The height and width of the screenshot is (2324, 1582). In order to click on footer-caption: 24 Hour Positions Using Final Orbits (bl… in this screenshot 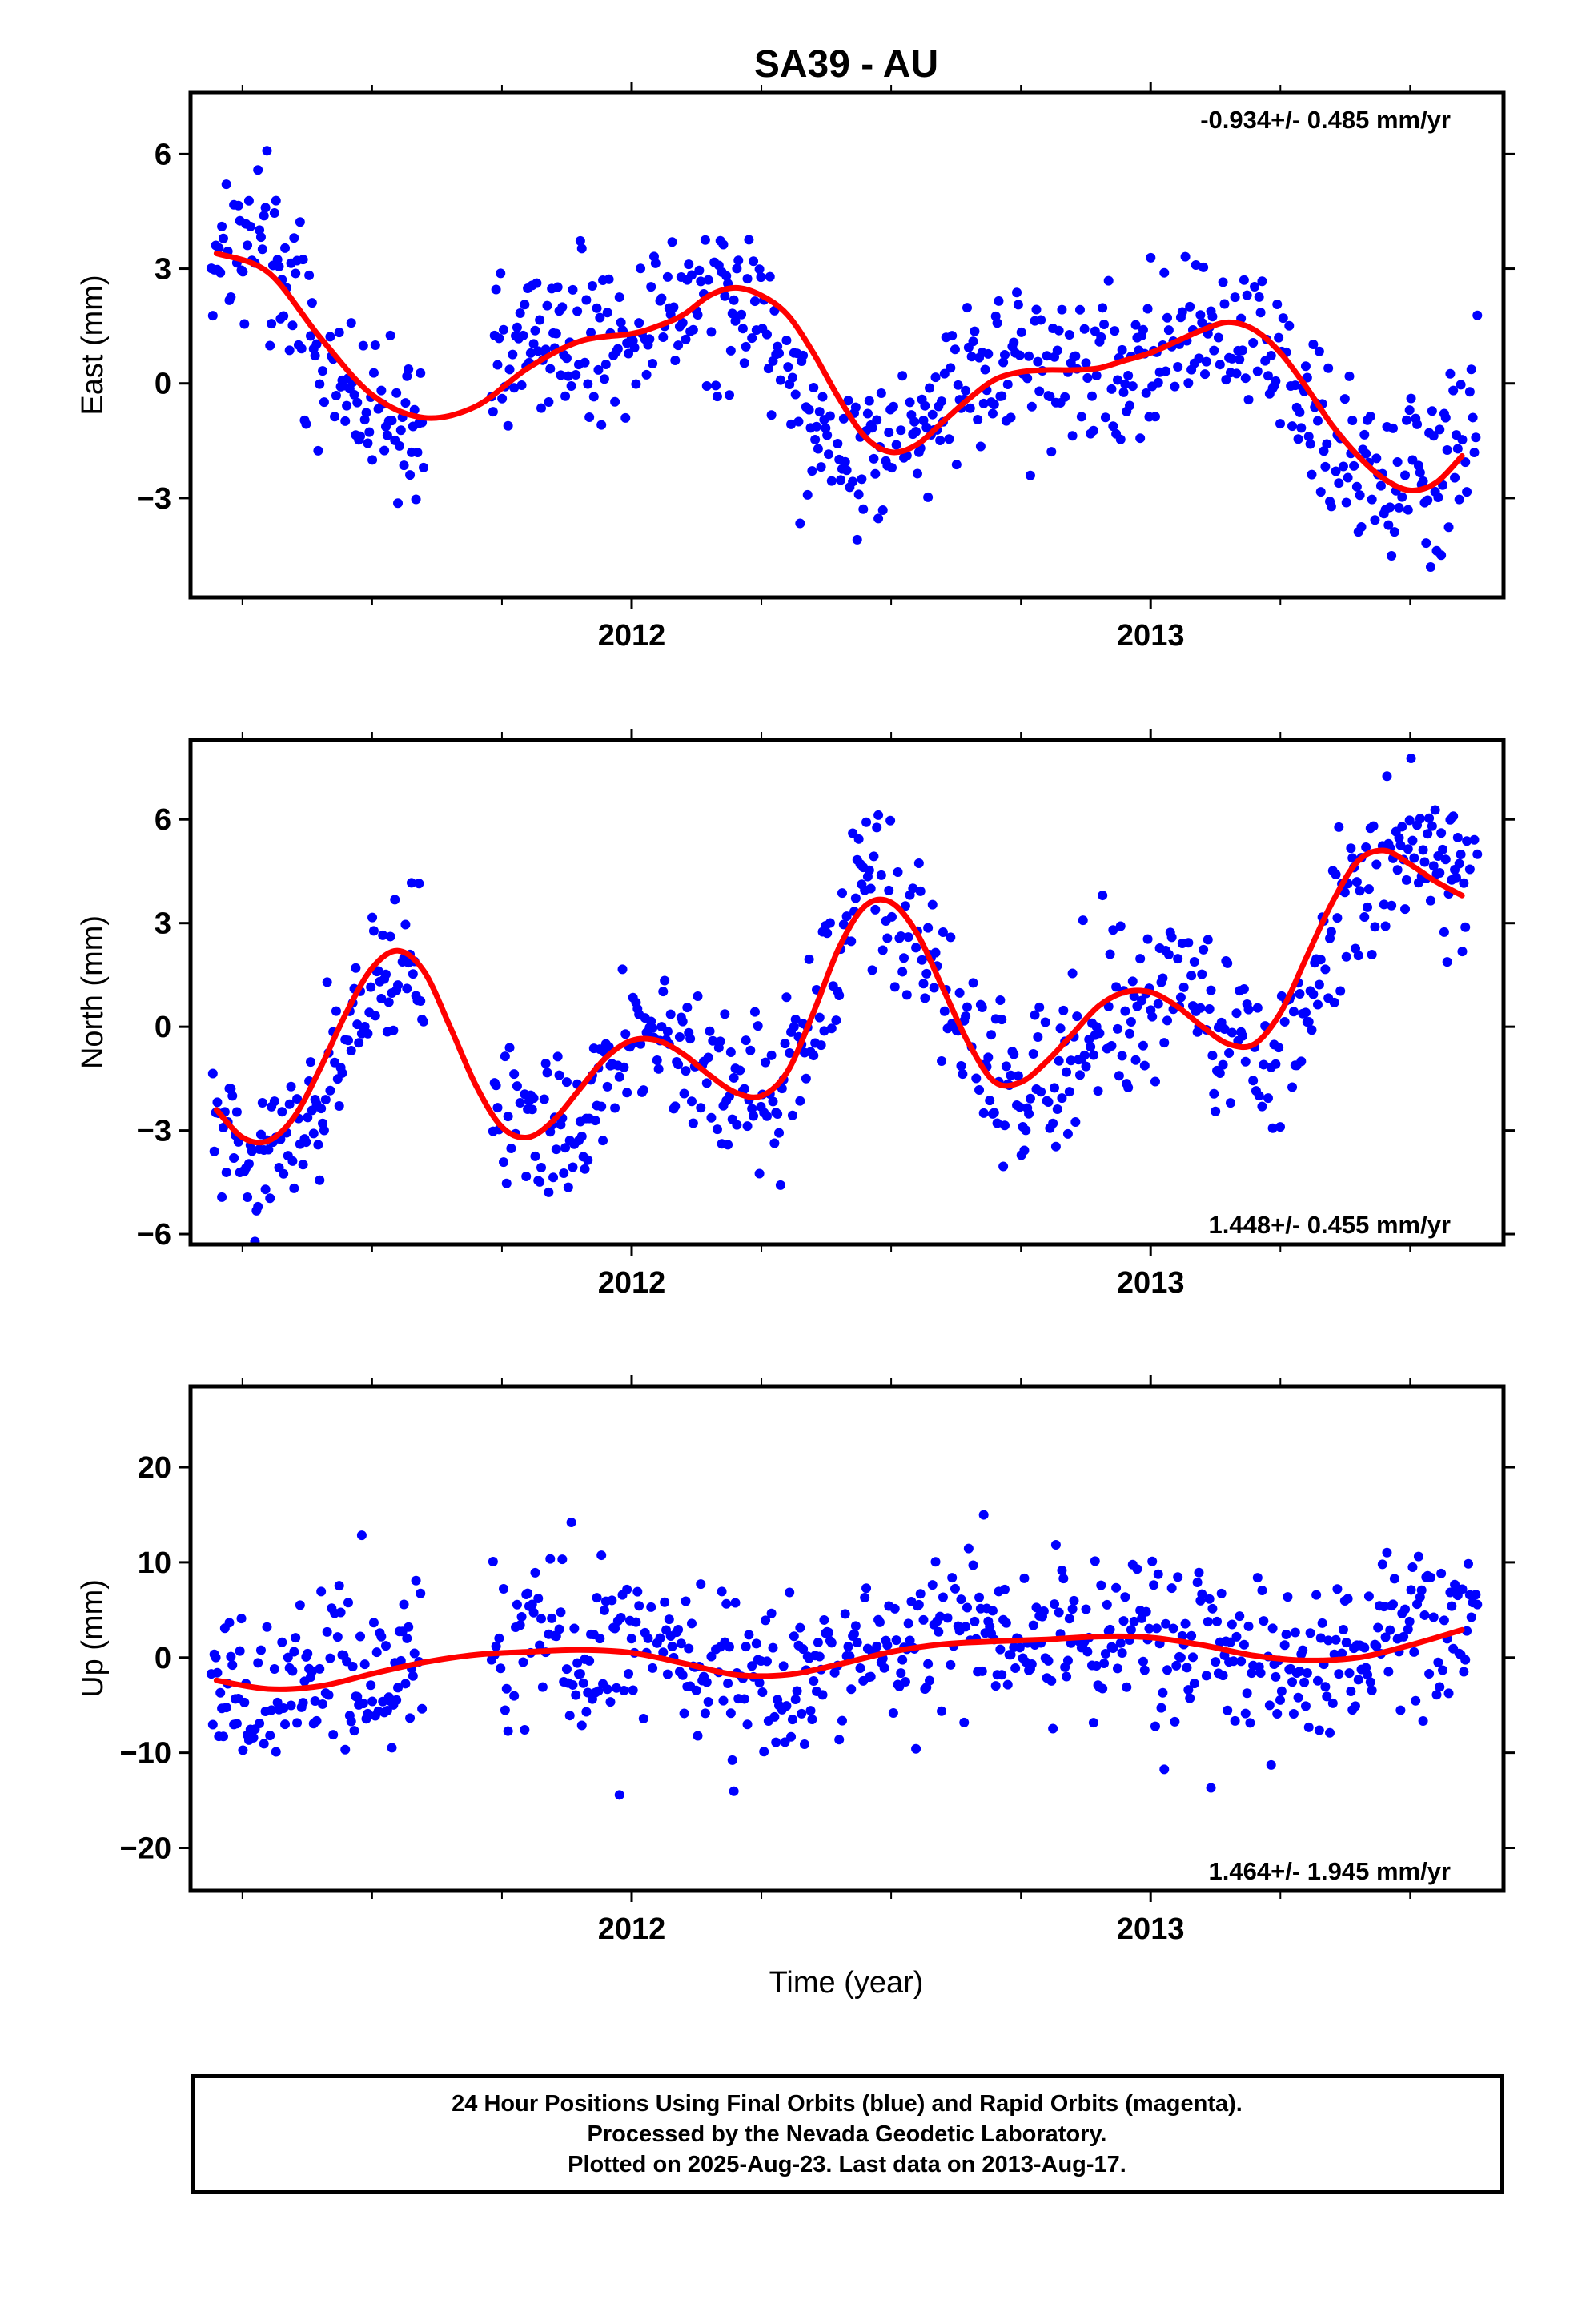, I will do `click(847, 2134)`.